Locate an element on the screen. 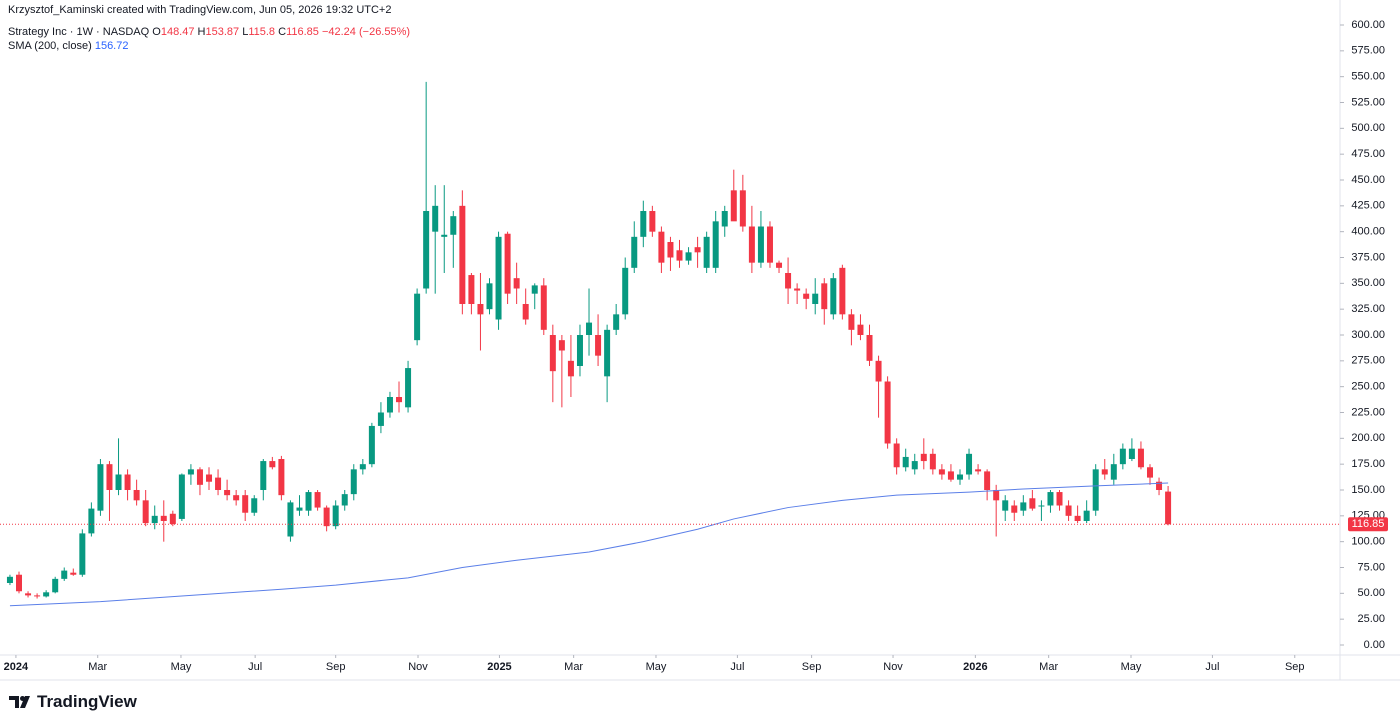  y-tick-label: 175.00 is located at coordinates (1368, 464).